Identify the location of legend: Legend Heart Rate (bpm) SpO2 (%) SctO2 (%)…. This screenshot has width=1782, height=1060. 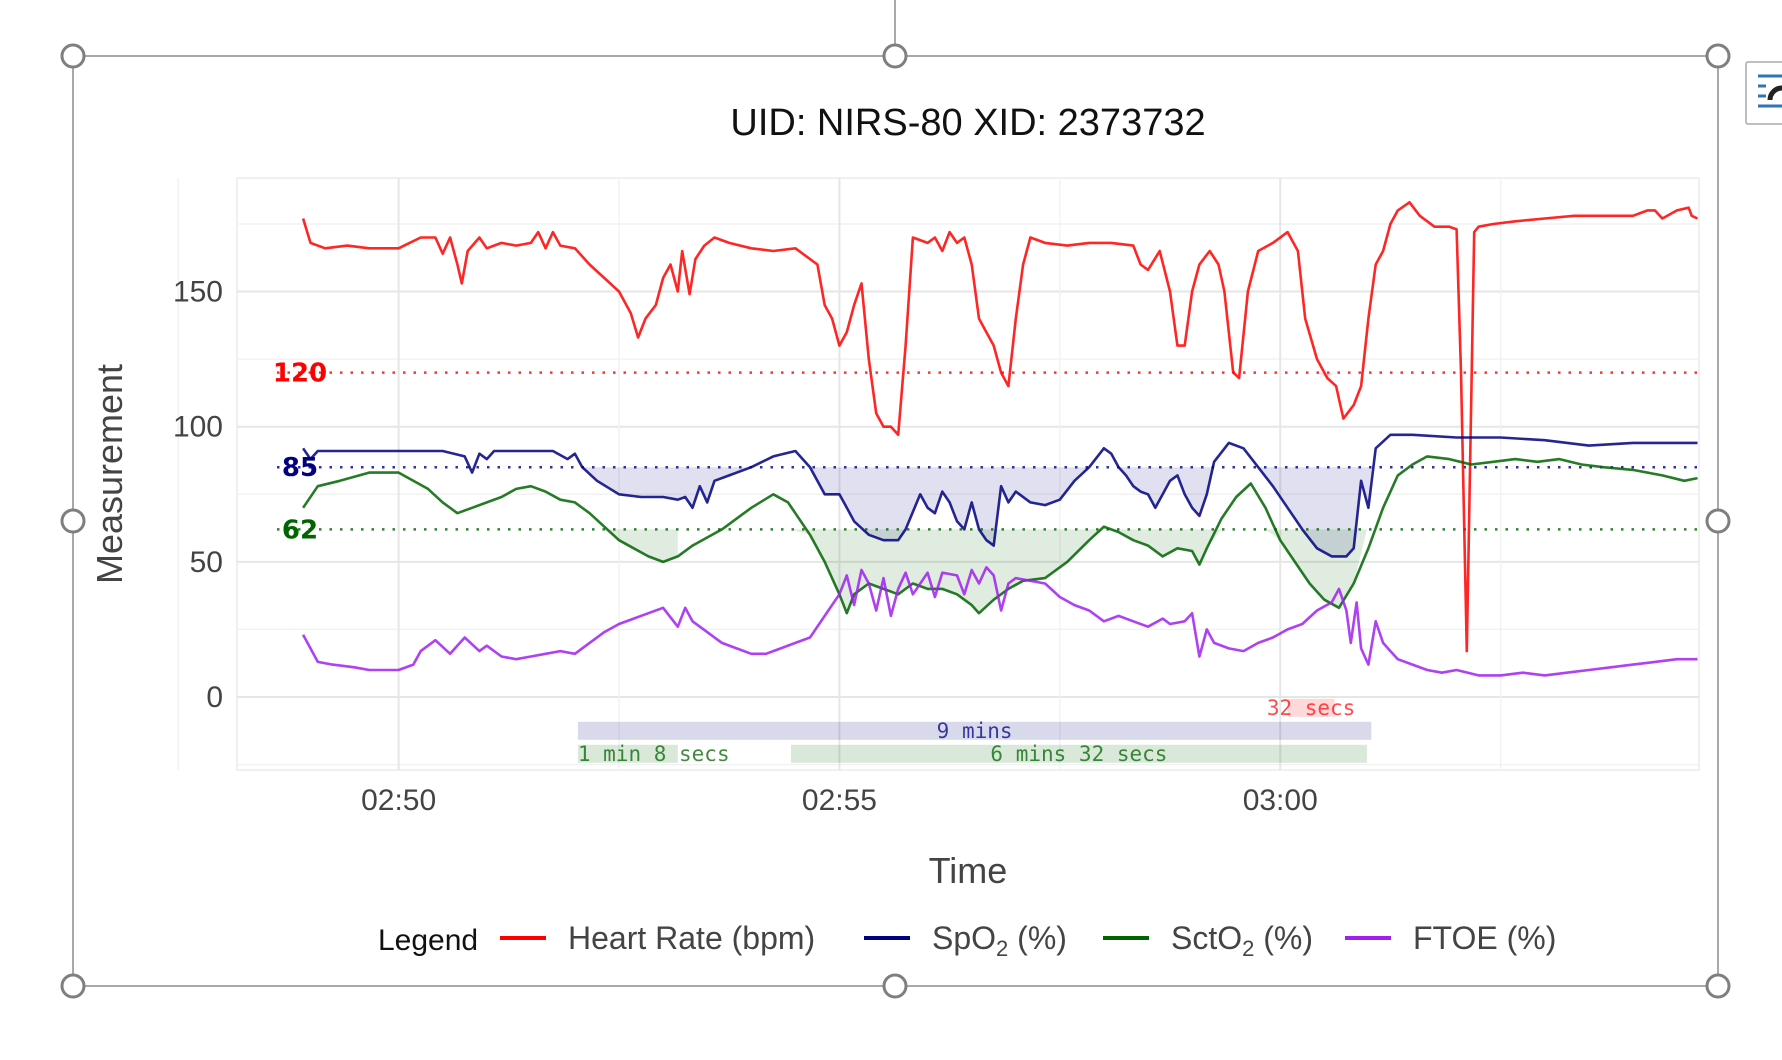
(967, 940).